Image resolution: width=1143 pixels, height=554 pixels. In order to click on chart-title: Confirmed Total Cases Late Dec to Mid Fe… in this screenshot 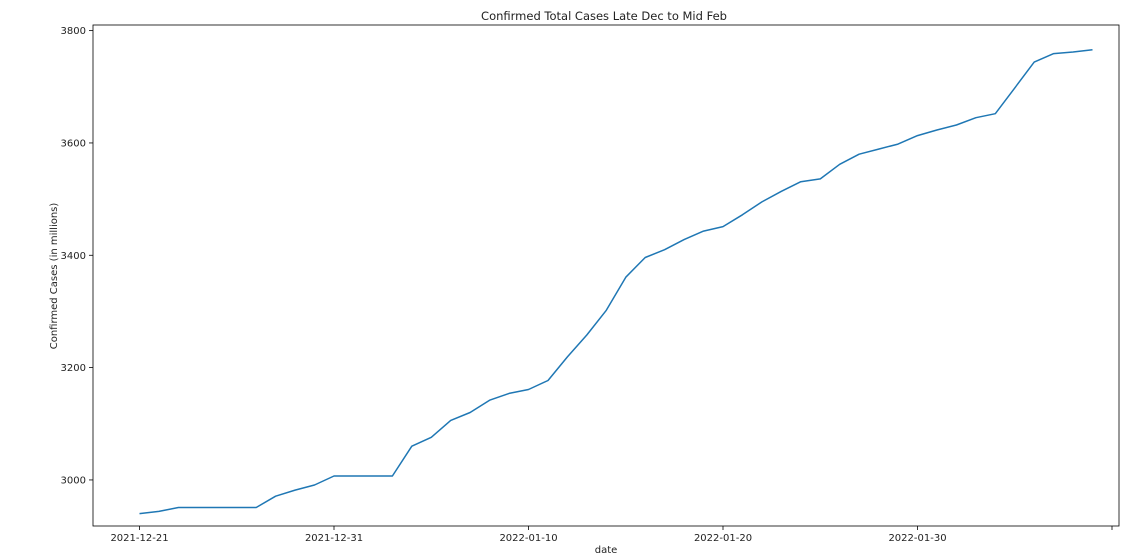, I will do `click(604, 16)`.